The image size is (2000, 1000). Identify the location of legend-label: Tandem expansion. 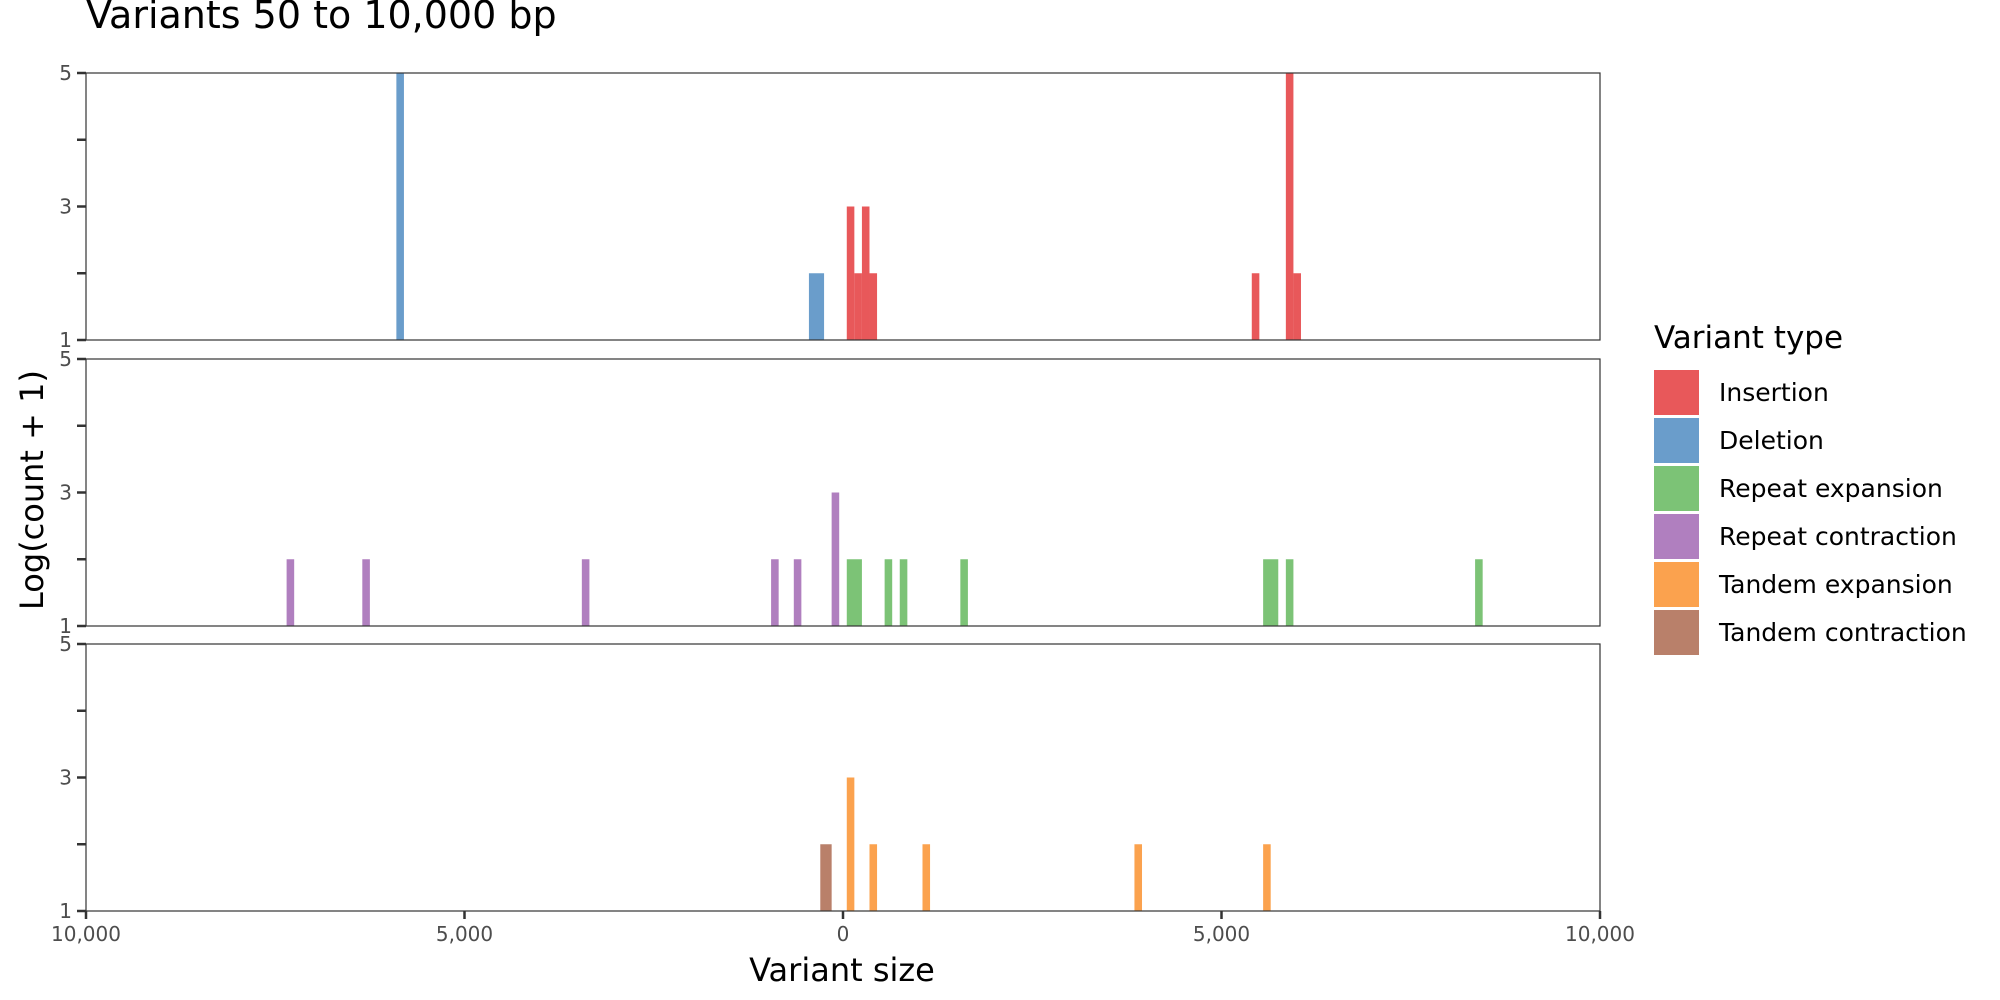
(1836, 584).